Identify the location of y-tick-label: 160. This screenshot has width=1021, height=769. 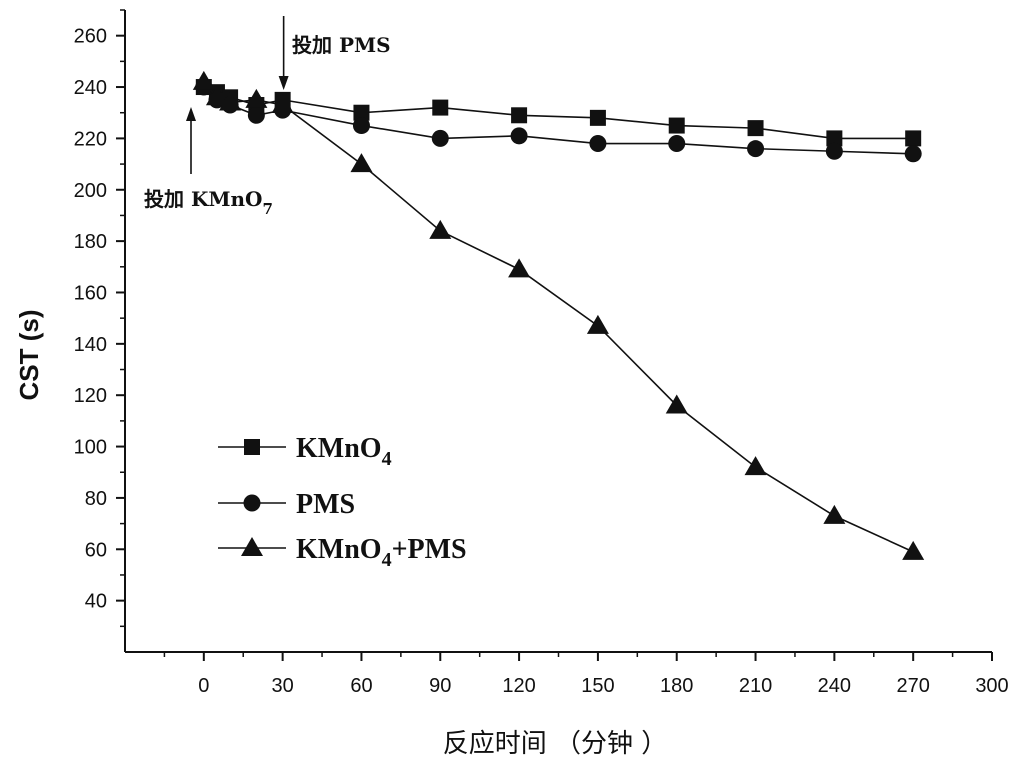
(90, 293).